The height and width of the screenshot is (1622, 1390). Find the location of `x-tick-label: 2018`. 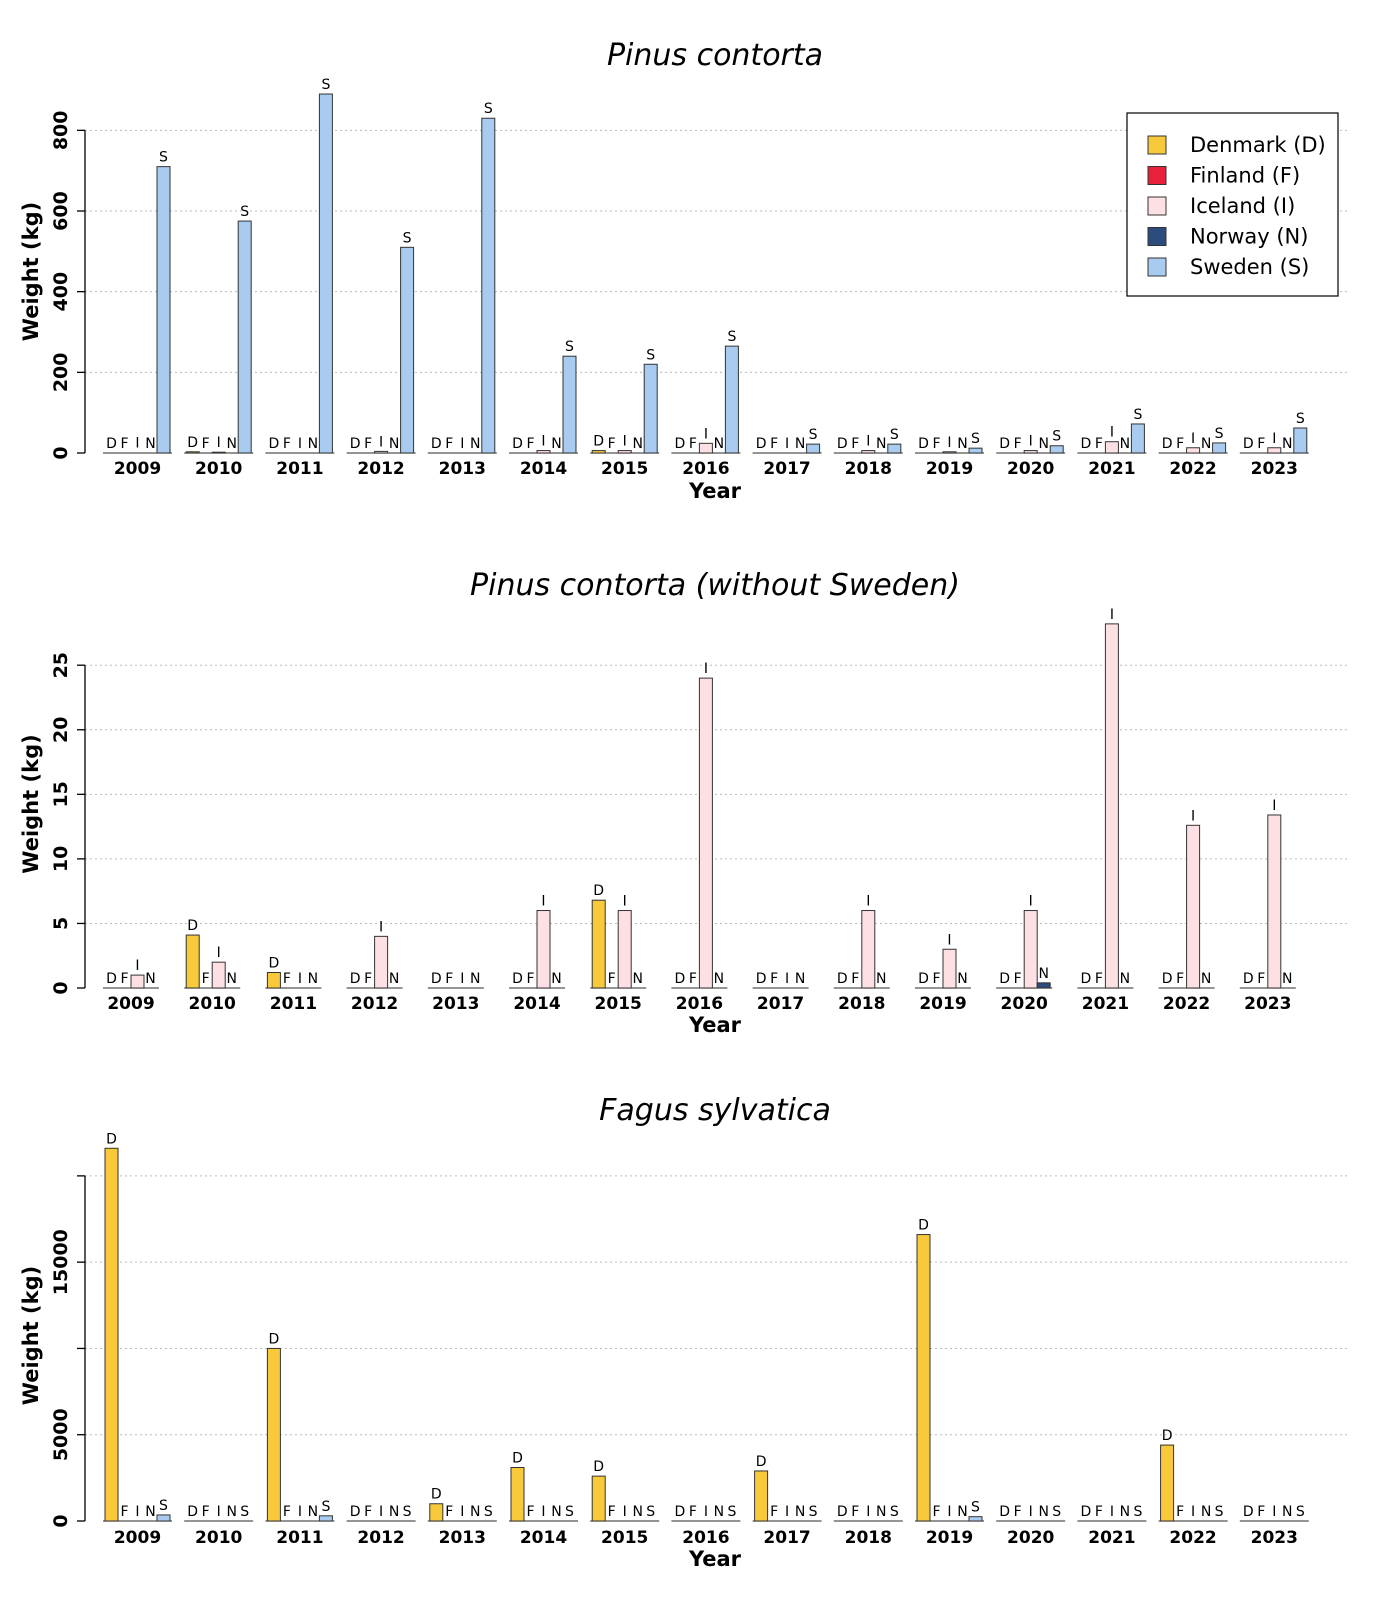

x-tick-label: 2018 is located at coordinates (868, 469).